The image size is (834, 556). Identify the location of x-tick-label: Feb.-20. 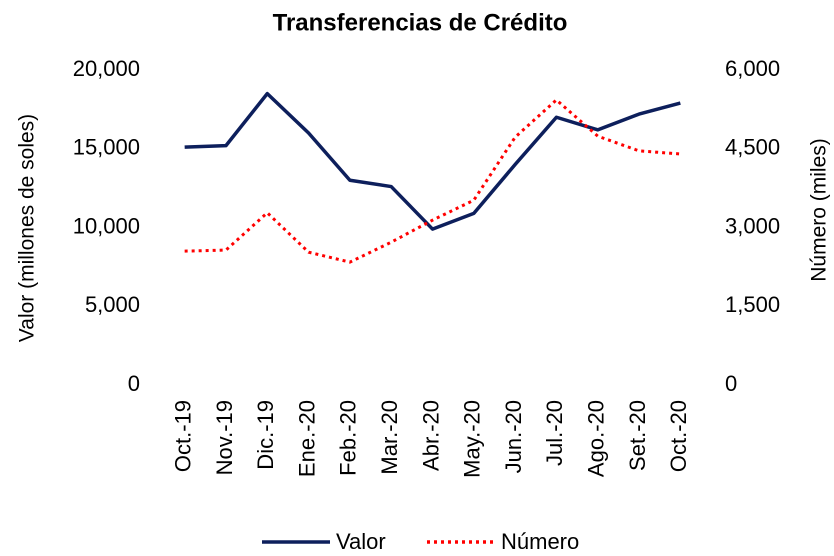
(348, 438).